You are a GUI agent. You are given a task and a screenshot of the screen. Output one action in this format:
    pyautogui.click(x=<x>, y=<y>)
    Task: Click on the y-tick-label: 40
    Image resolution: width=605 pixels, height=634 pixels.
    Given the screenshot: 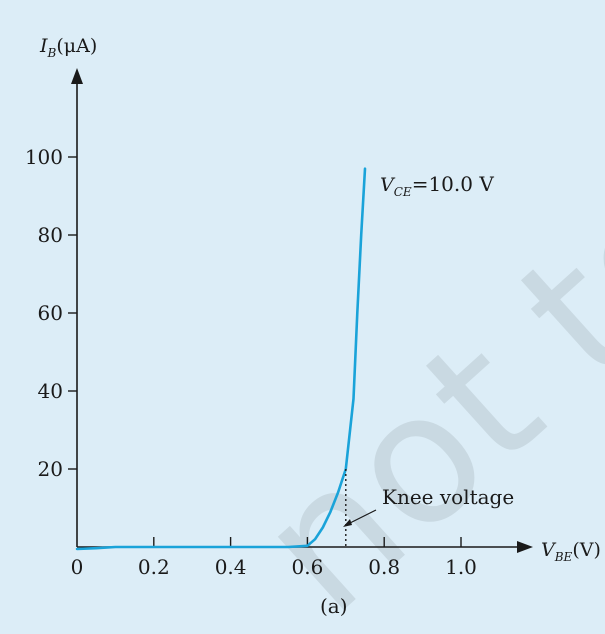 What is the action you would take?
    pyautogui.click(x=50, y=391)
    